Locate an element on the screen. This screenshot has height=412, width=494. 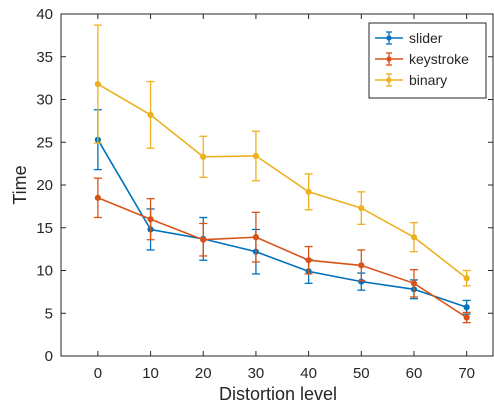
legend: slider keystroke binary is located at coordinates (427, 60).